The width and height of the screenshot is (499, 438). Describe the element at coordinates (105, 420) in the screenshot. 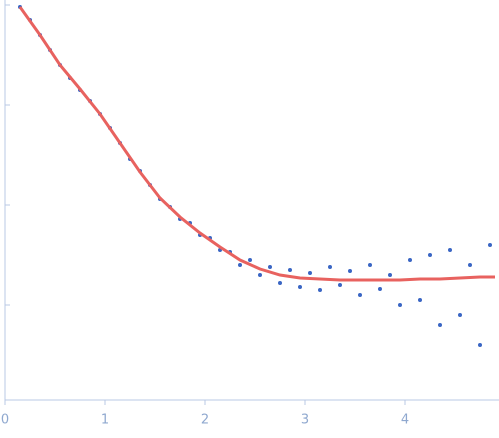

I see `x-tick-label: 1` at that location.